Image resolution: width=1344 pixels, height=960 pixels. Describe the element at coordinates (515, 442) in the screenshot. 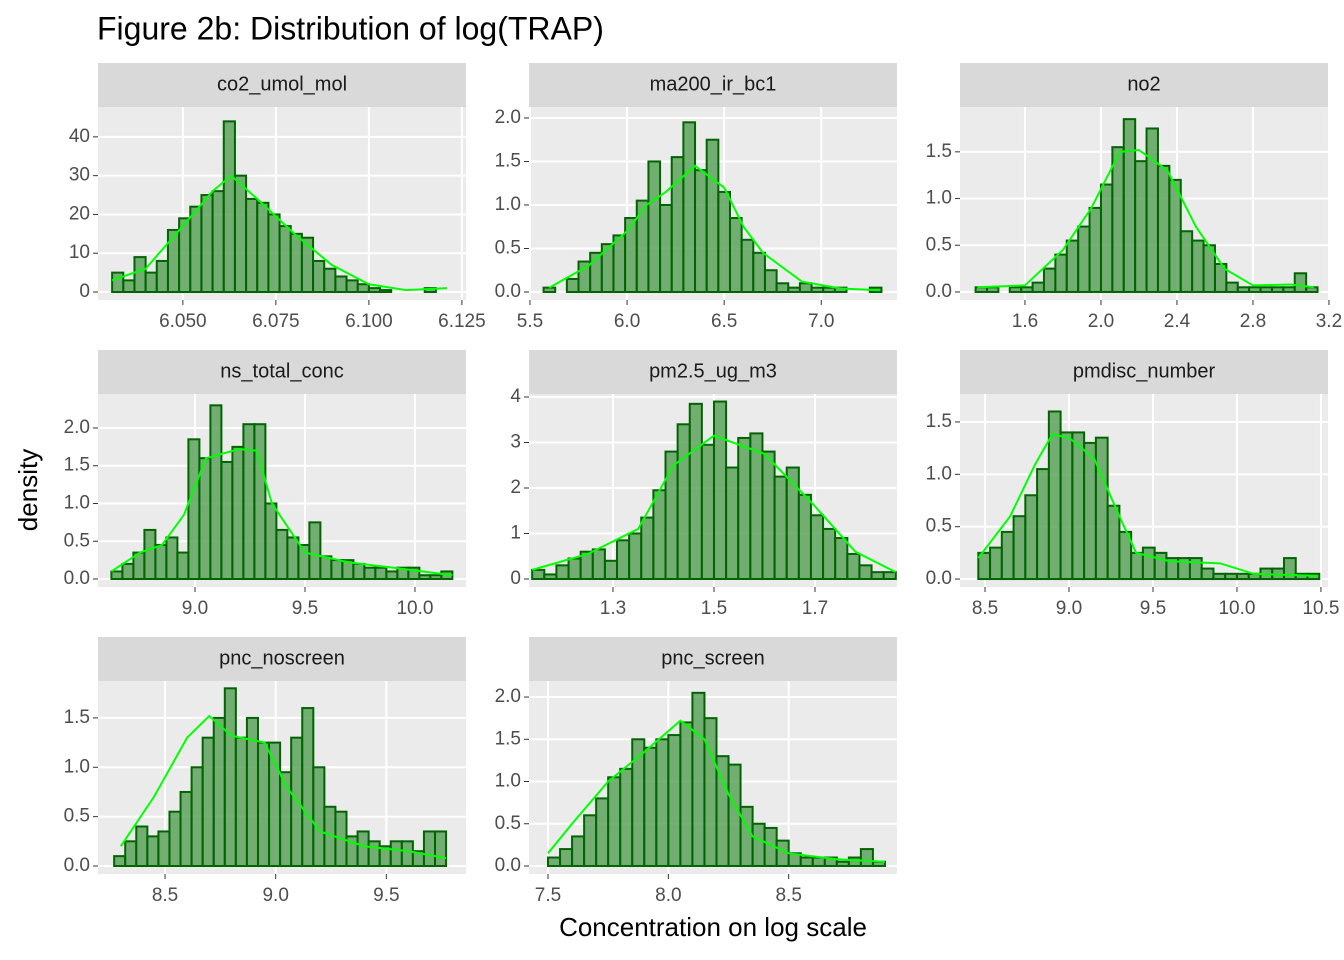

I see `y-tick-label: 3` at that location.